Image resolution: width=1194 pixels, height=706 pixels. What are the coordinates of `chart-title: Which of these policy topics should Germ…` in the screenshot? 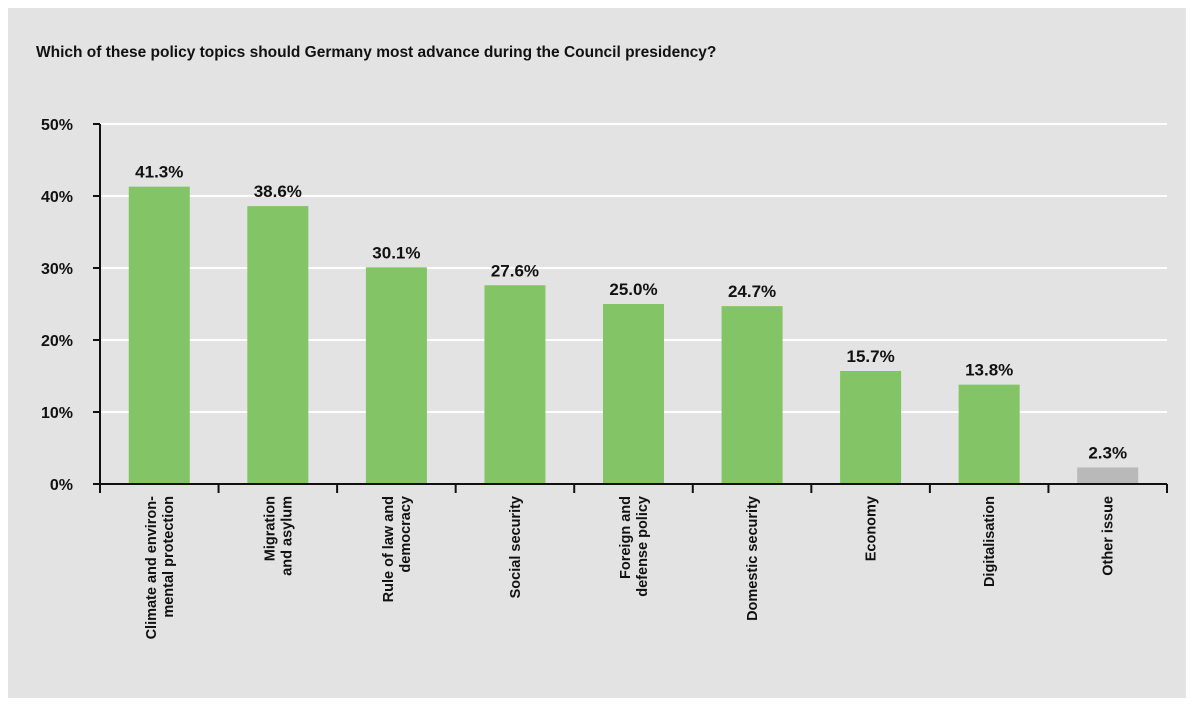 It's located at (376, 52).